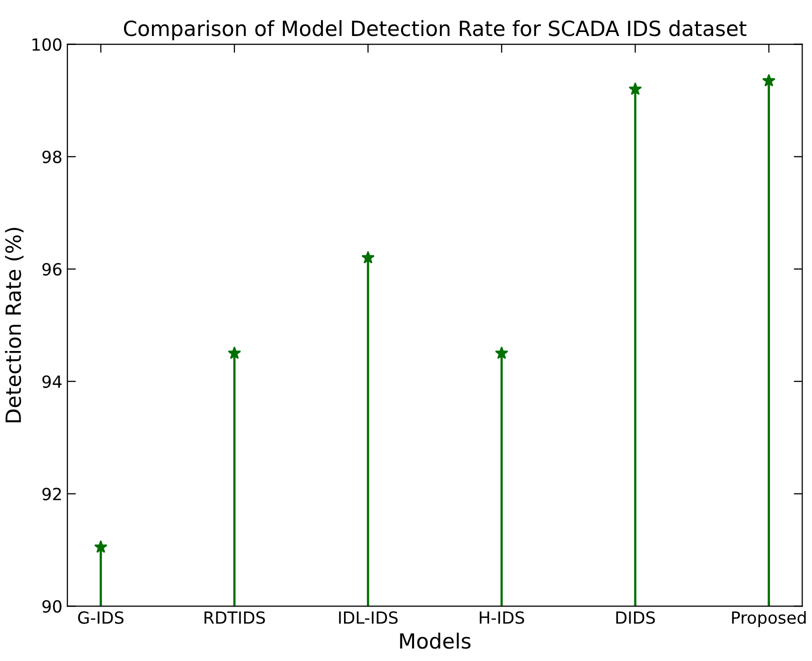 This screenshot has width=812, height=661. I want to click on y-tick-label: 90, so click(52, 606).